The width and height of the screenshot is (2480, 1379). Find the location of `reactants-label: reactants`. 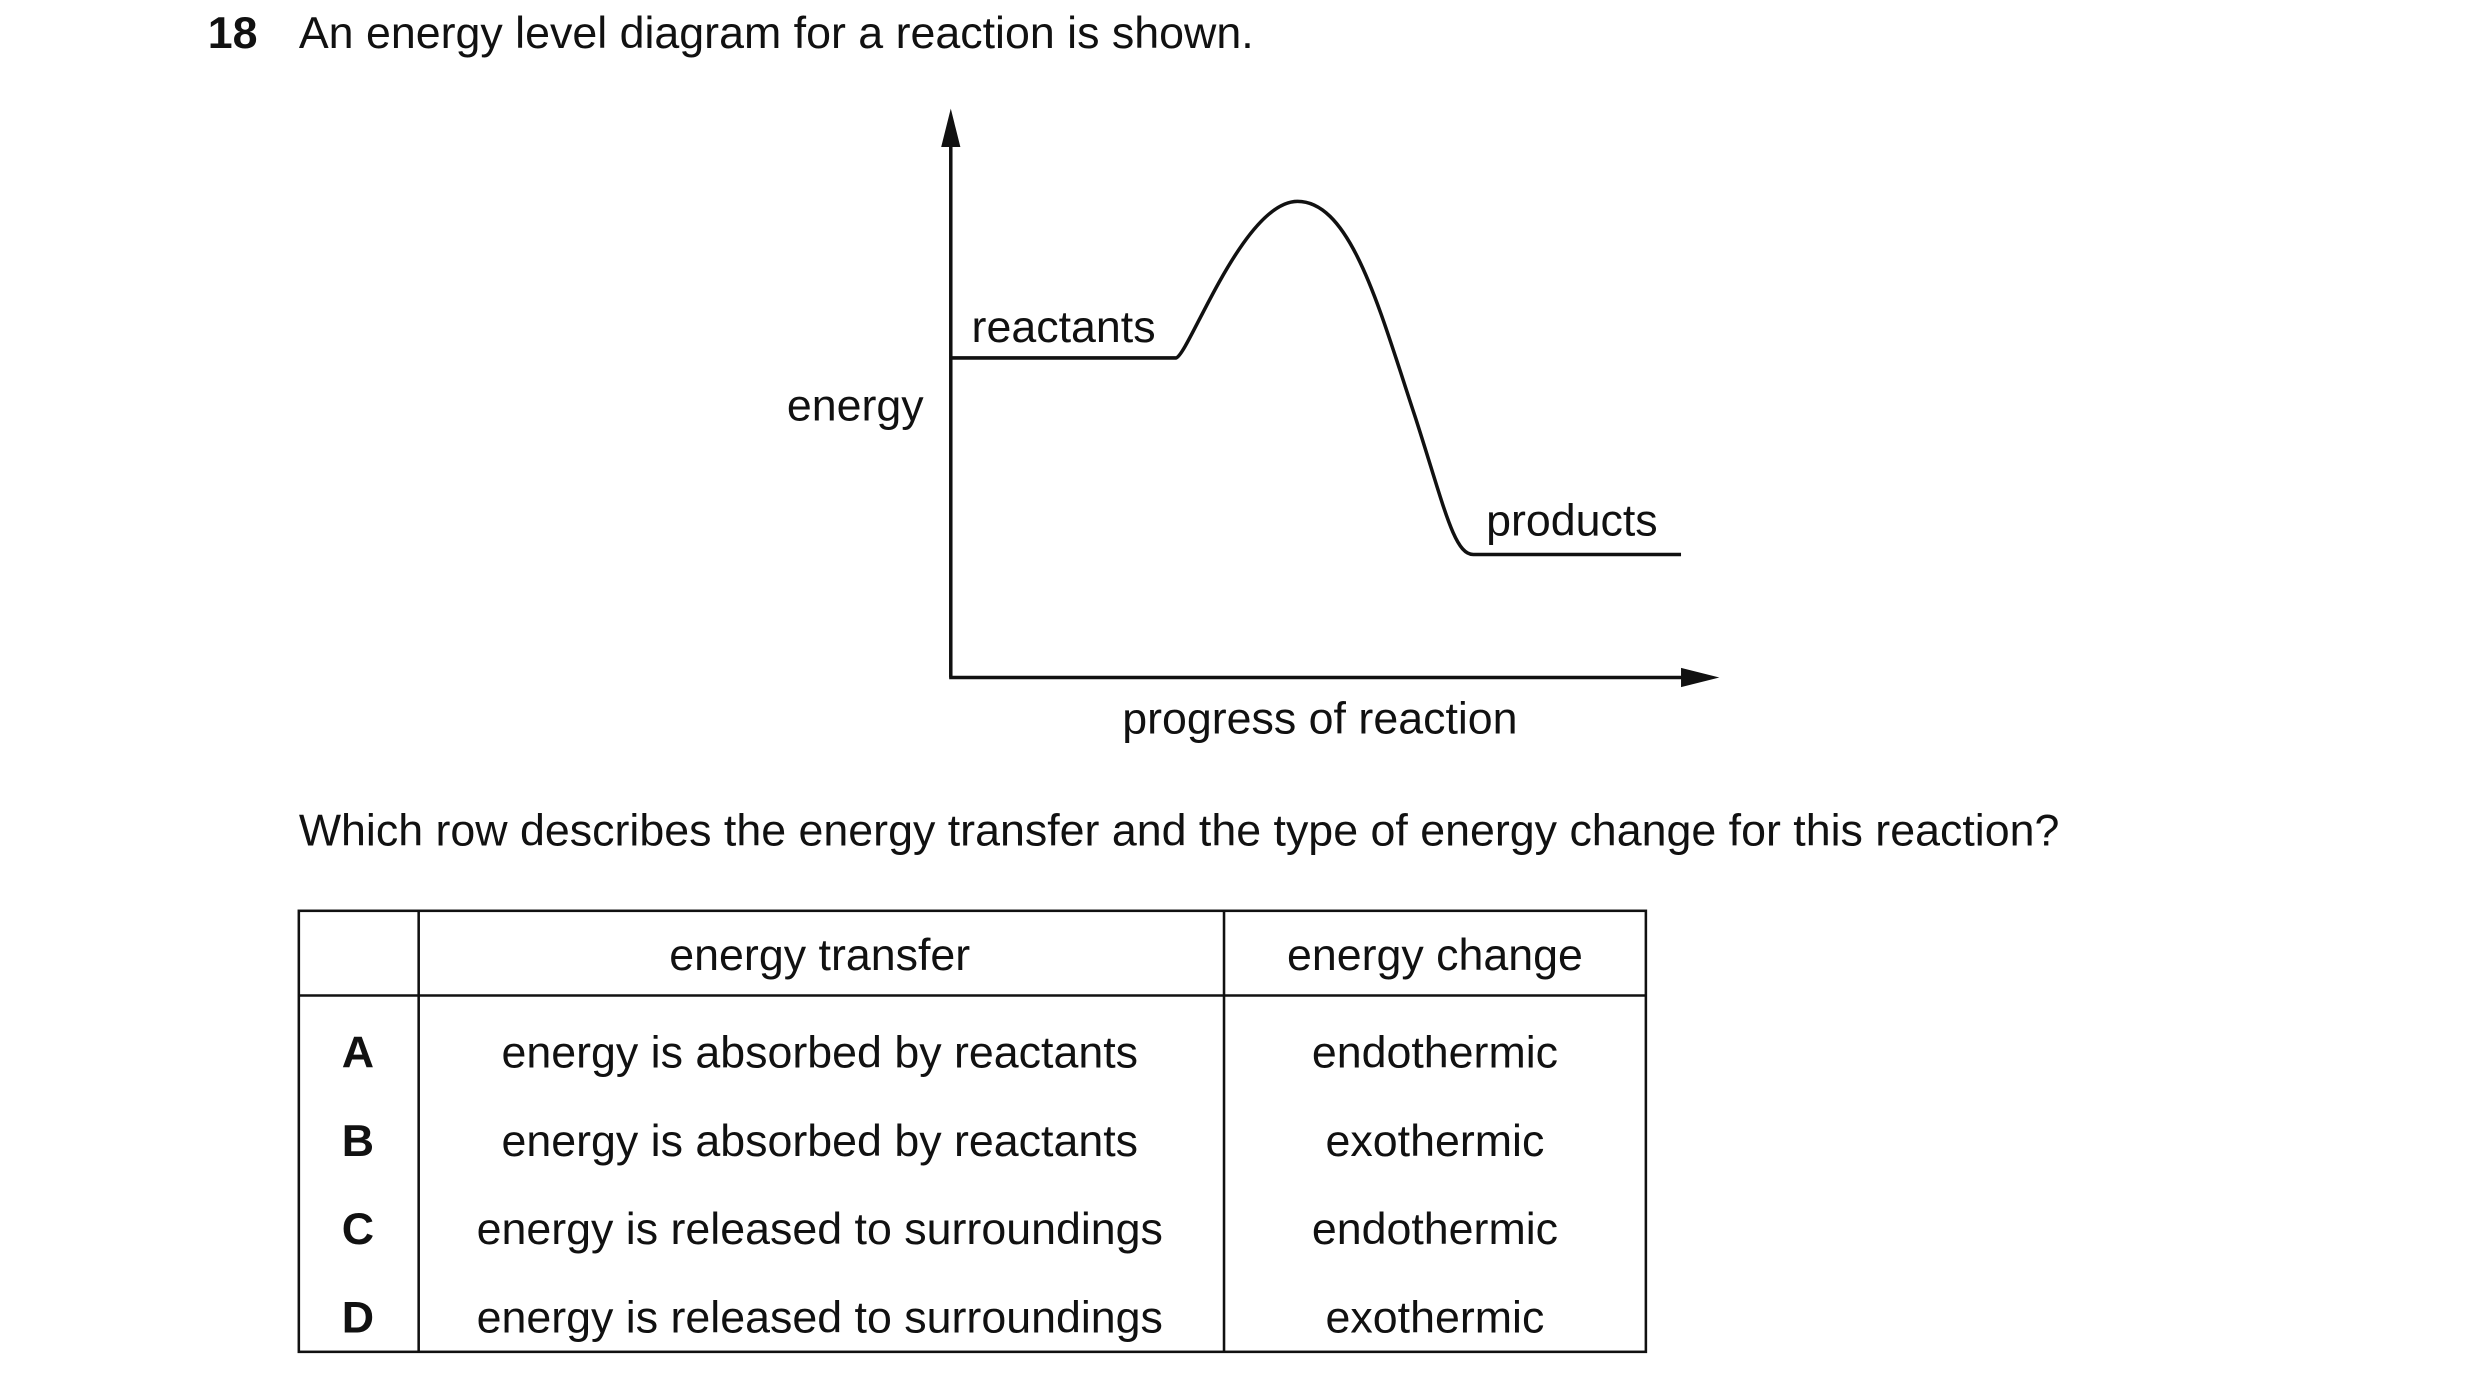

reactants-label: reactants is located at coordinates (1064, 327).